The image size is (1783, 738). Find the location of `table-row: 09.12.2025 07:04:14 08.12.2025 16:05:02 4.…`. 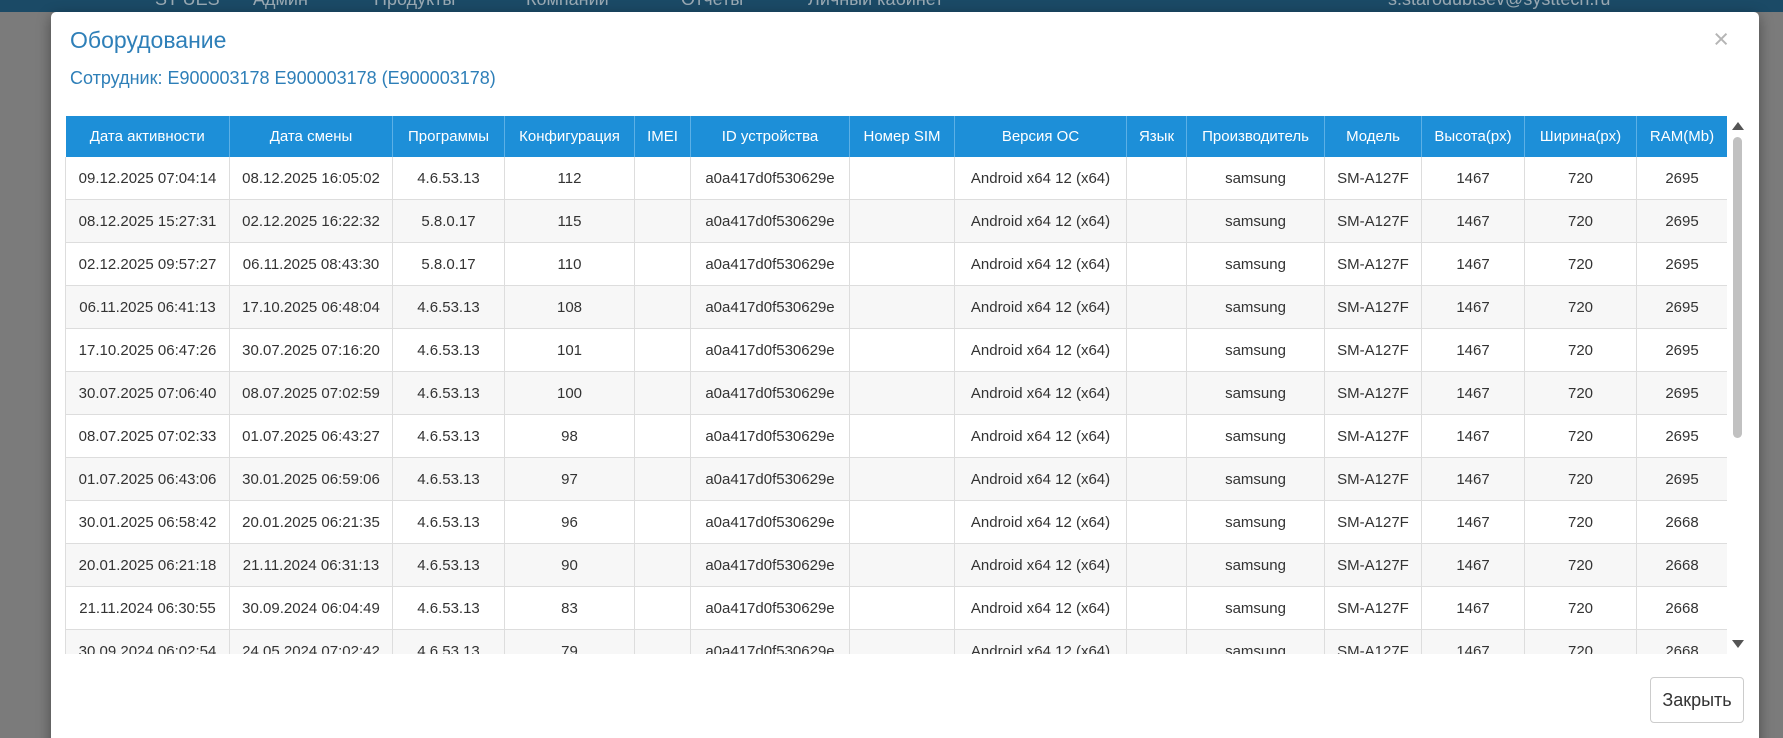

table-row: 09.12.2025 07:04:14 08.12.2025 16:05:02 4.… is located at coordinates (896, 178).